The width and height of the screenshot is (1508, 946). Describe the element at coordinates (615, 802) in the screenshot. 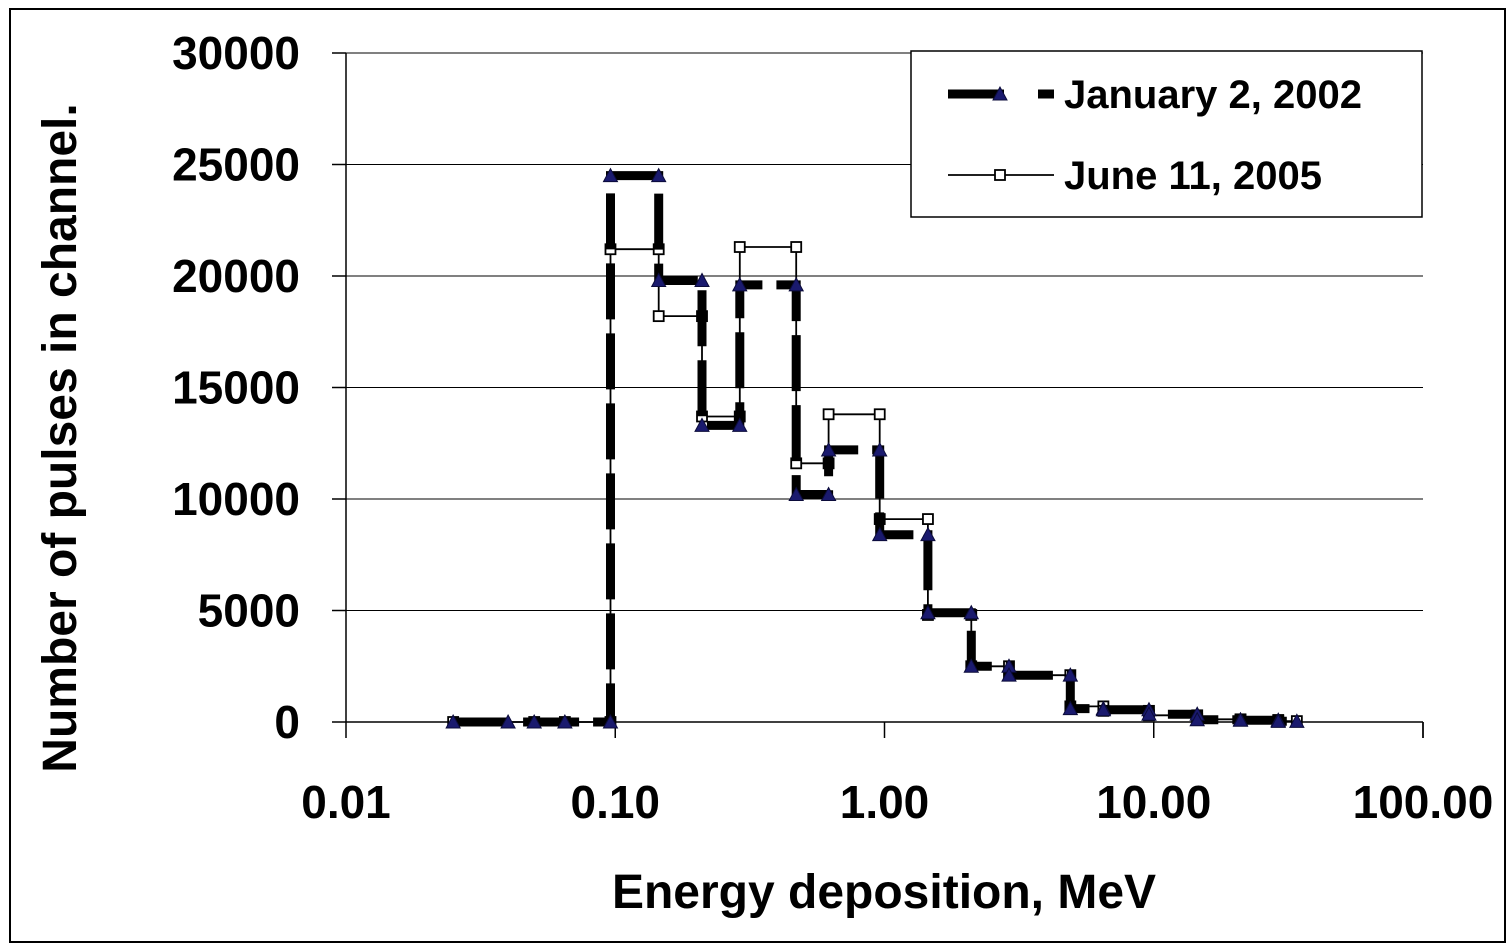

I see `x-tick-label: 0.10` at that location.